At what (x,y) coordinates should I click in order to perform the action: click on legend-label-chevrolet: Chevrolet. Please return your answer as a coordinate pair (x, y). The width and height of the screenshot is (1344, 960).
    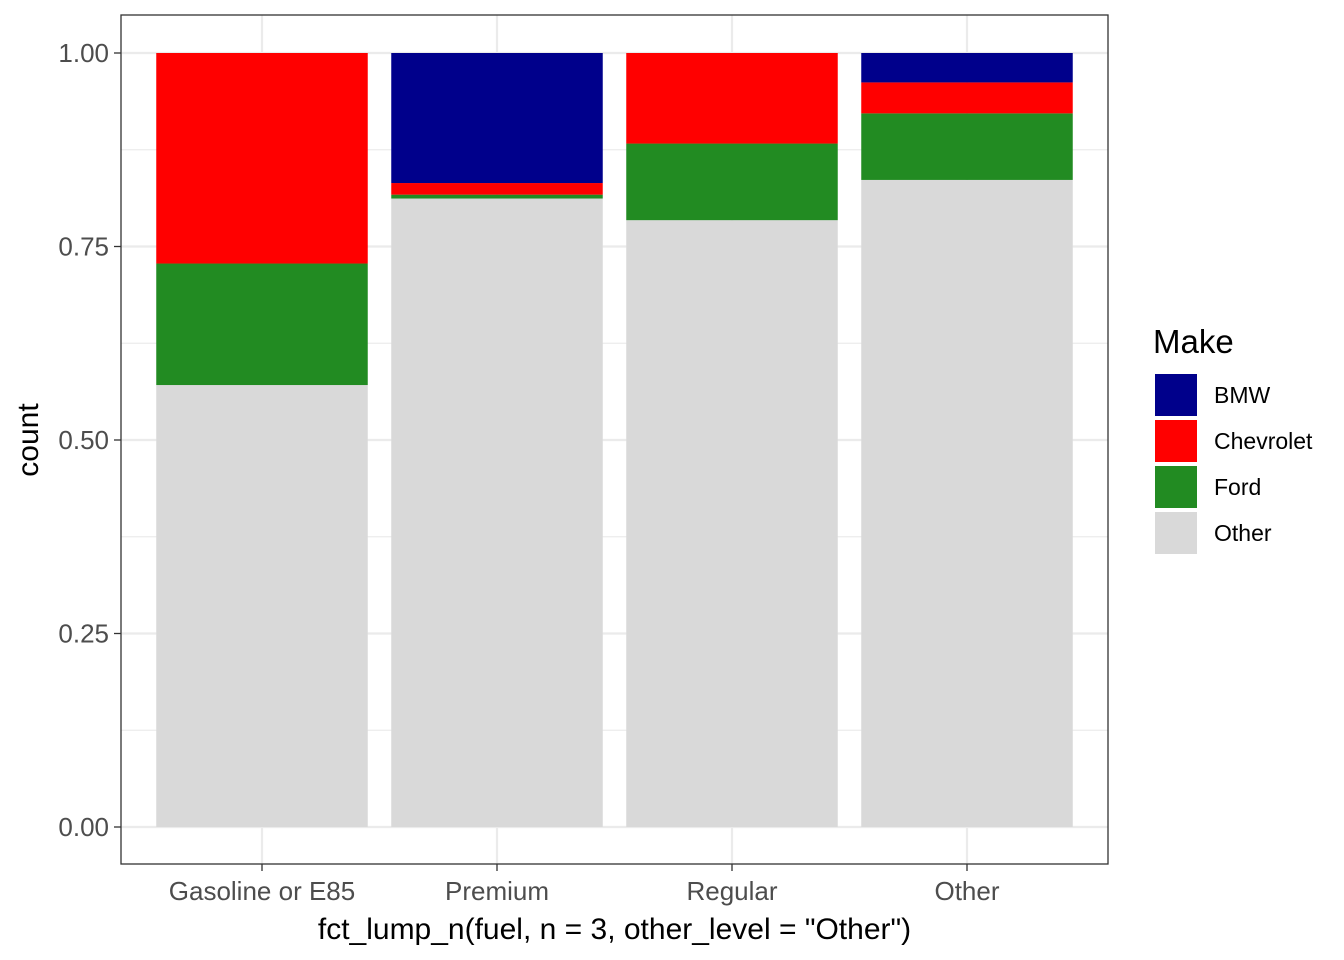
    Looking at the image, I should click on (1263, 441).